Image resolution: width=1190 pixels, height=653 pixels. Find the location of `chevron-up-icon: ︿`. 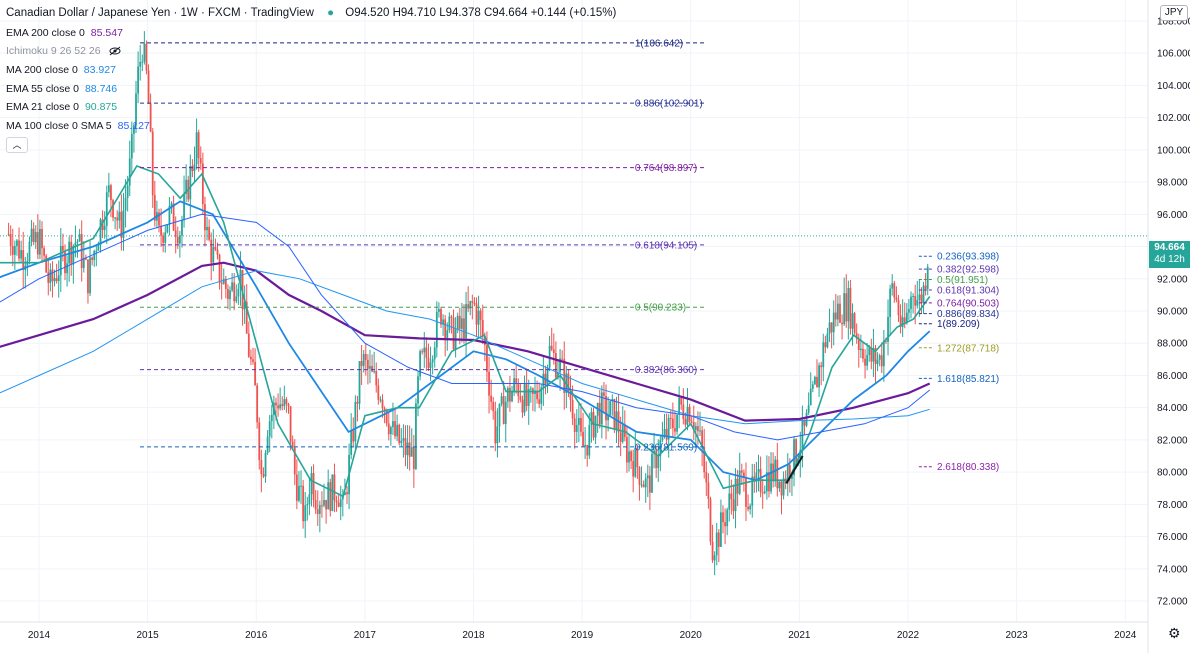

chevron-up-icon: ︿ is located at coordinates (17, 145).